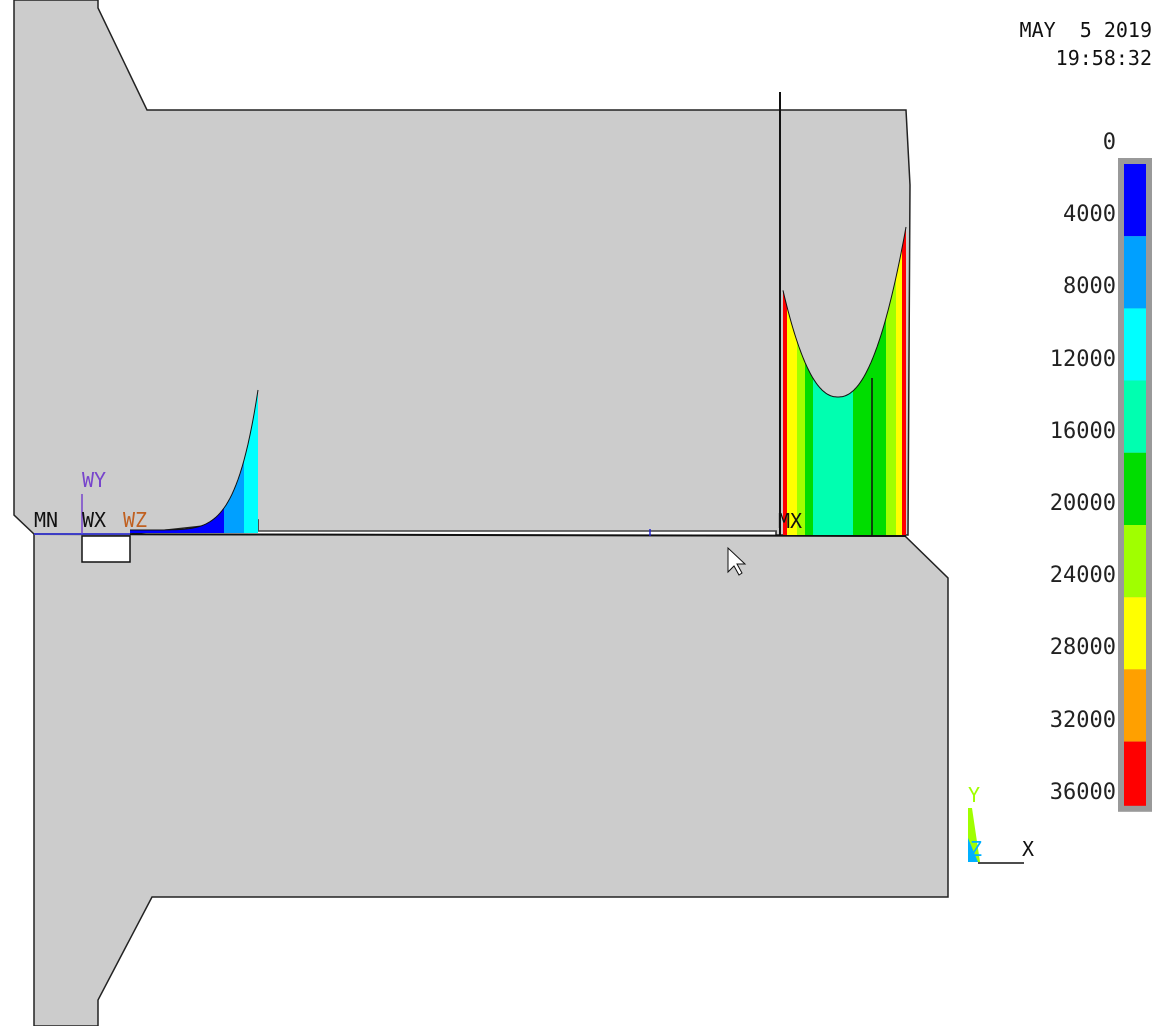  I want to click on legend-level-label: 20000, so click(1082, 503).